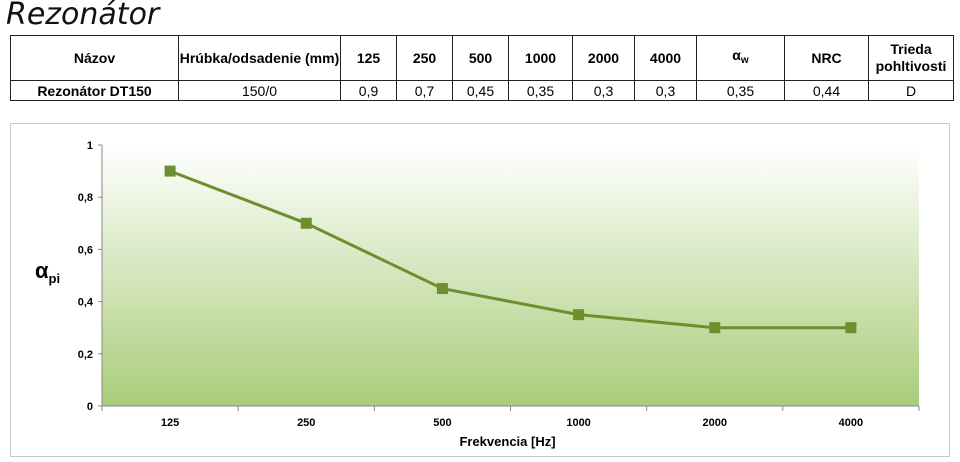 The width and height of the screenshot is (960, 462). What do you see at coordinates (740, 90) in the screenshot?
I see `cell-alpha-w: 0,35` at bounding box center [740, 90].